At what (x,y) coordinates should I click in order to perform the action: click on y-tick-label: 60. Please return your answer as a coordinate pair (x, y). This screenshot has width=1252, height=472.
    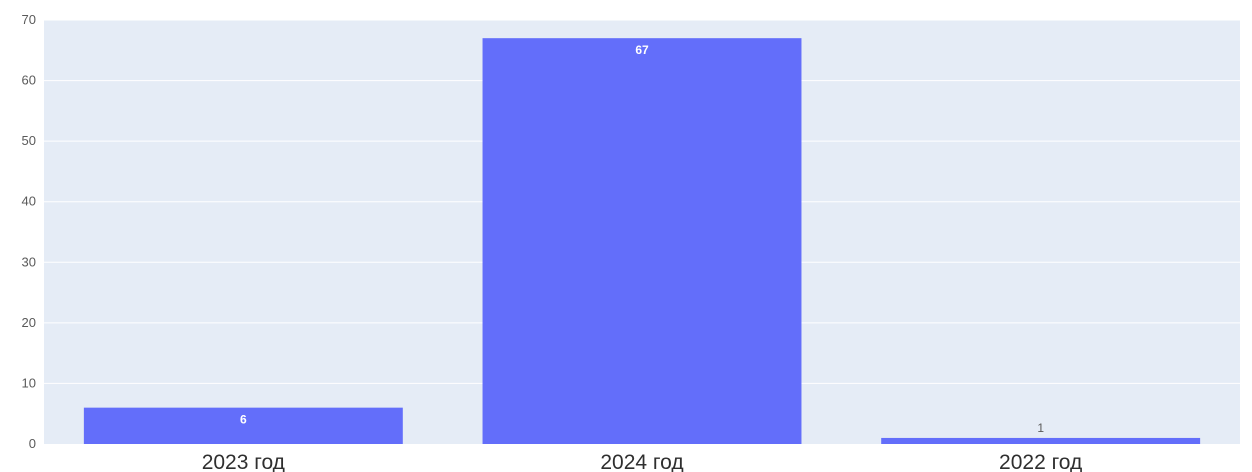
    Looking at the image, I should click on (29, 80).